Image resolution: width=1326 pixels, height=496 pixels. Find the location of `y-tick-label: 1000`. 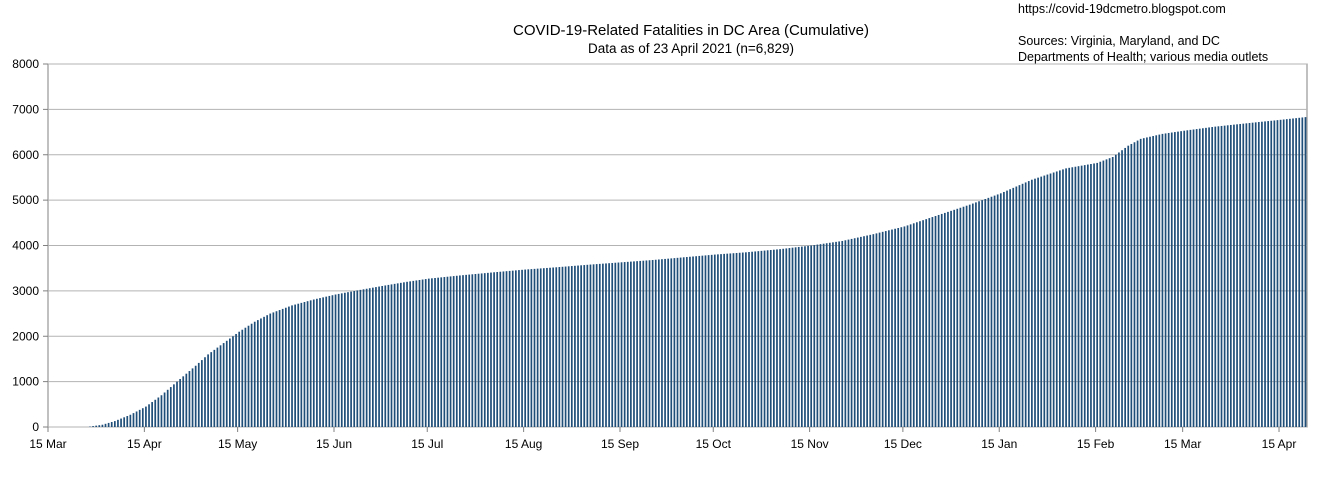

y-tick-label: 1000 is located at coordinates (25, 382).